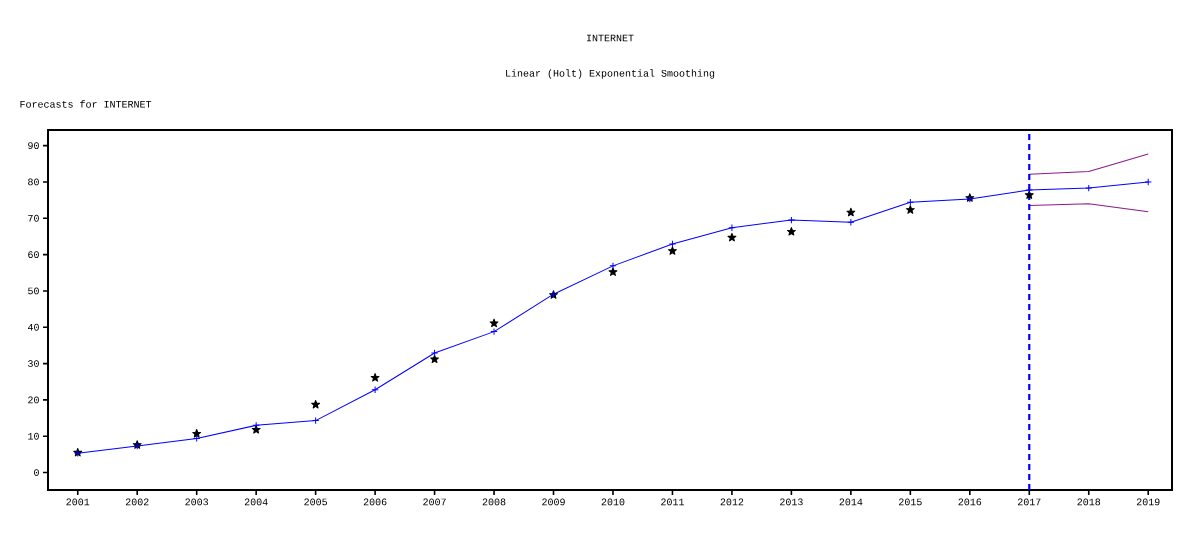 Image resolution: width=1181 pixels, height=542 pixels. I want to click on y-tick-label: 10, so click(33, 436).